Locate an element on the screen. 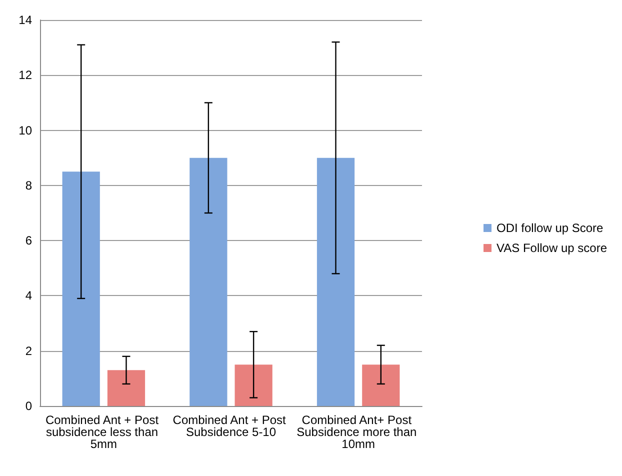 This screenshot has width=622, height=476. legend-label: ODI follow up Score is located at coordinates (550, 228).